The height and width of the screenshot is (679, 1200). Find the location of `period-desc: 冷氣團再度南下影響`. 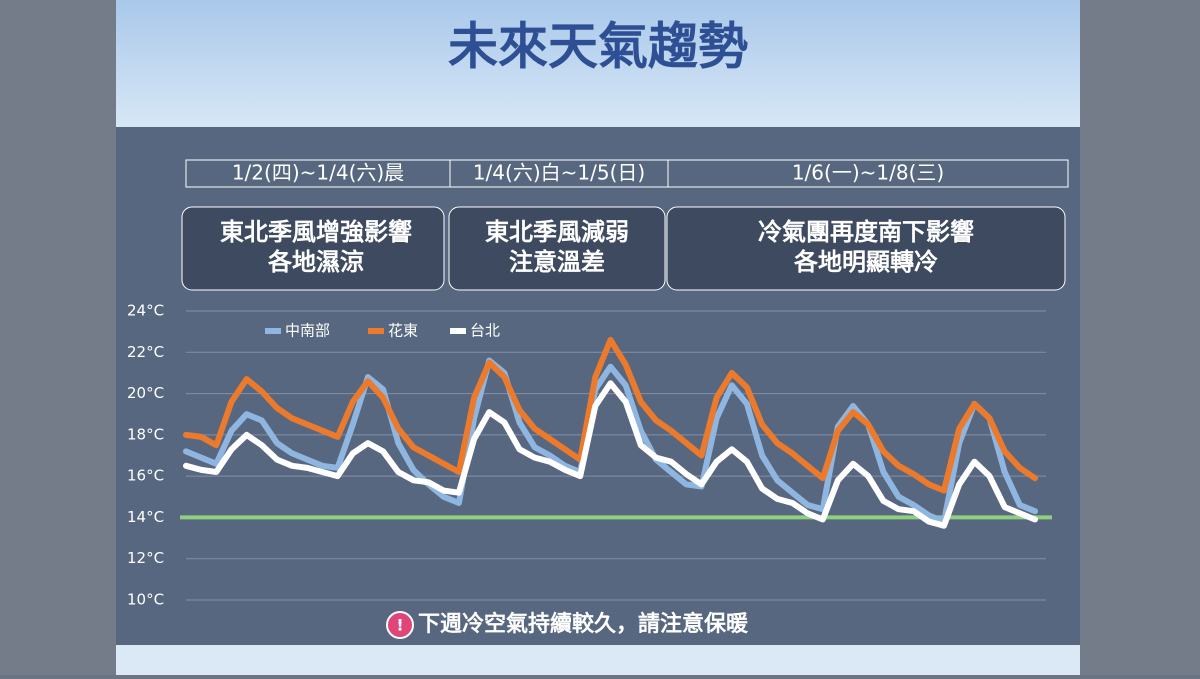

period-desc: 冷氣團再度南下影響 is located at coordinates (866, 232).